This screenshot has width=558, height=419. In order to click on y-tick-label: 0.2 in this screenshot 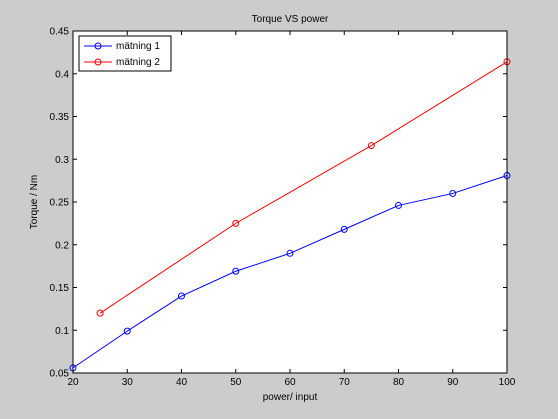, I will do `click(62, 245)`.